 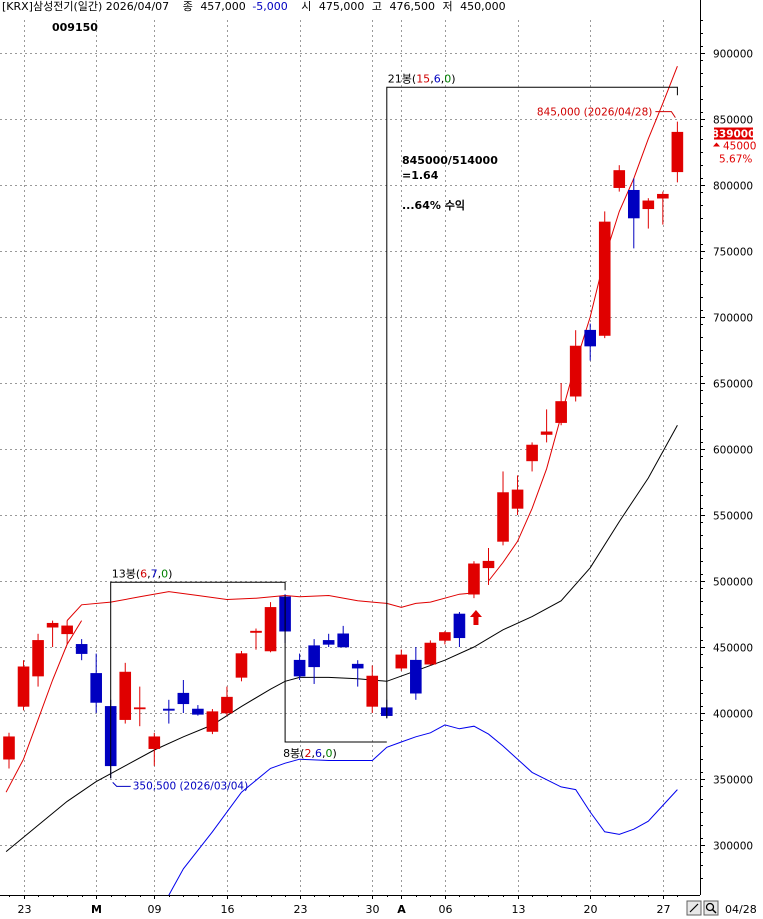 I want to click on y-tick-label: 800000, so click(x=733, y=187).